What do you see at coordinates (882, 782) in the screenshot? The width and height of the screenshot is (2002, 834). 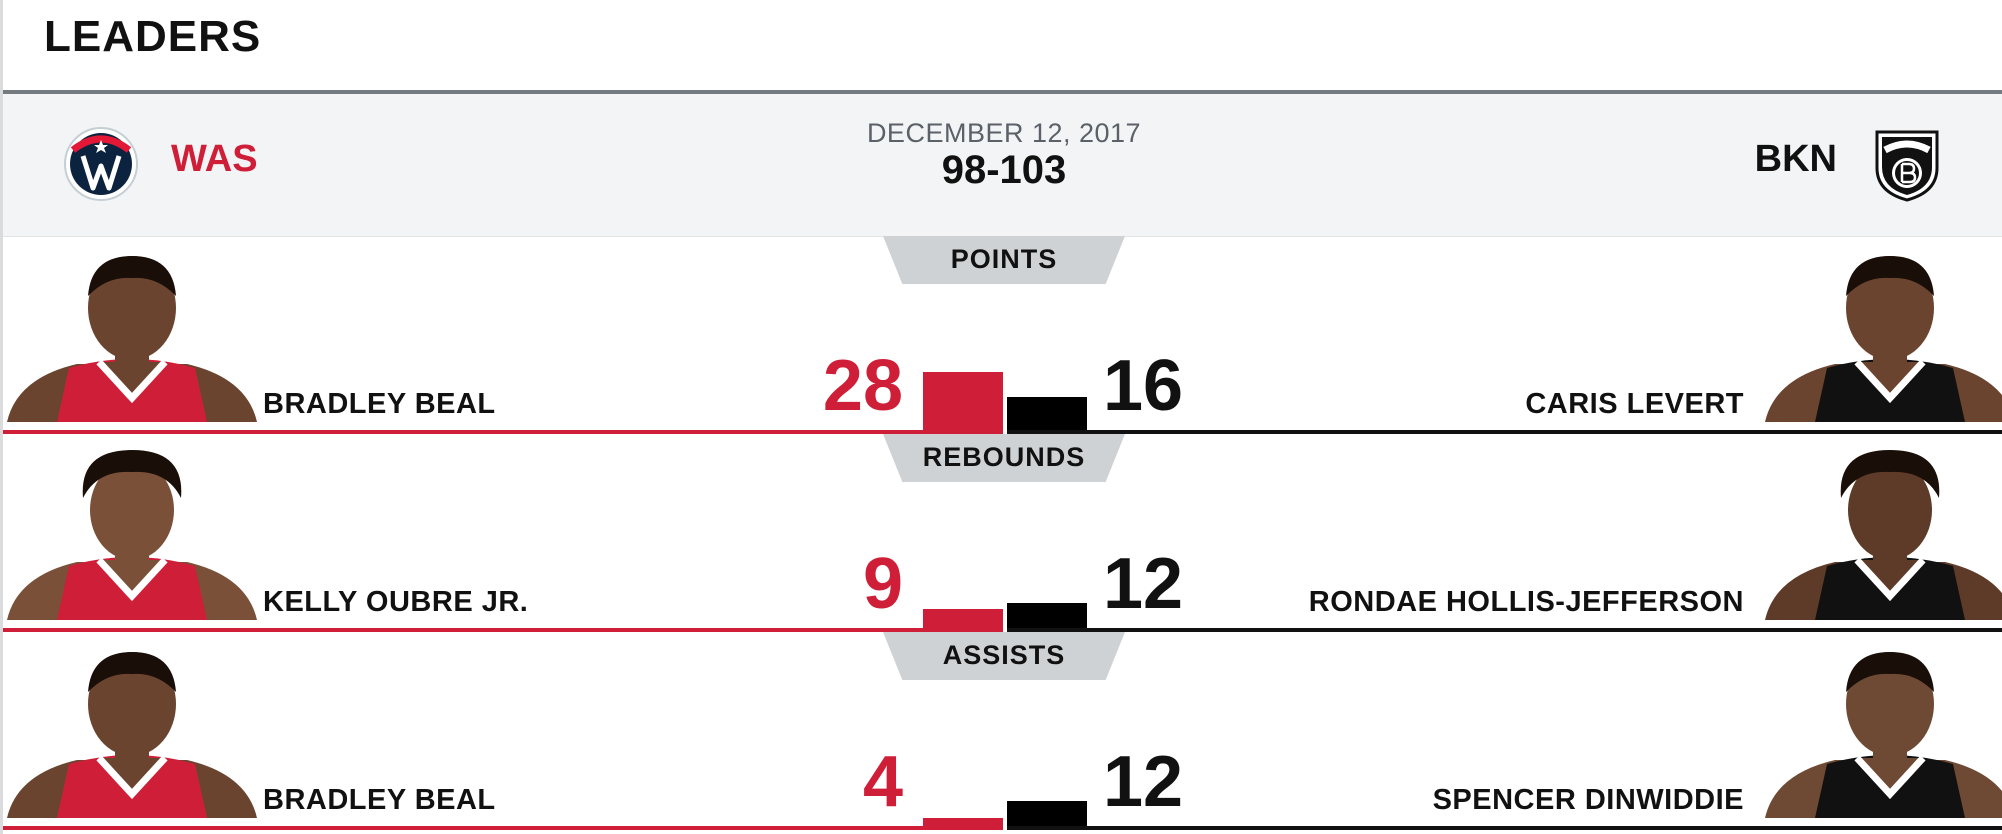 I see `away-stat-value: 4` at bounding box center [882, 782].